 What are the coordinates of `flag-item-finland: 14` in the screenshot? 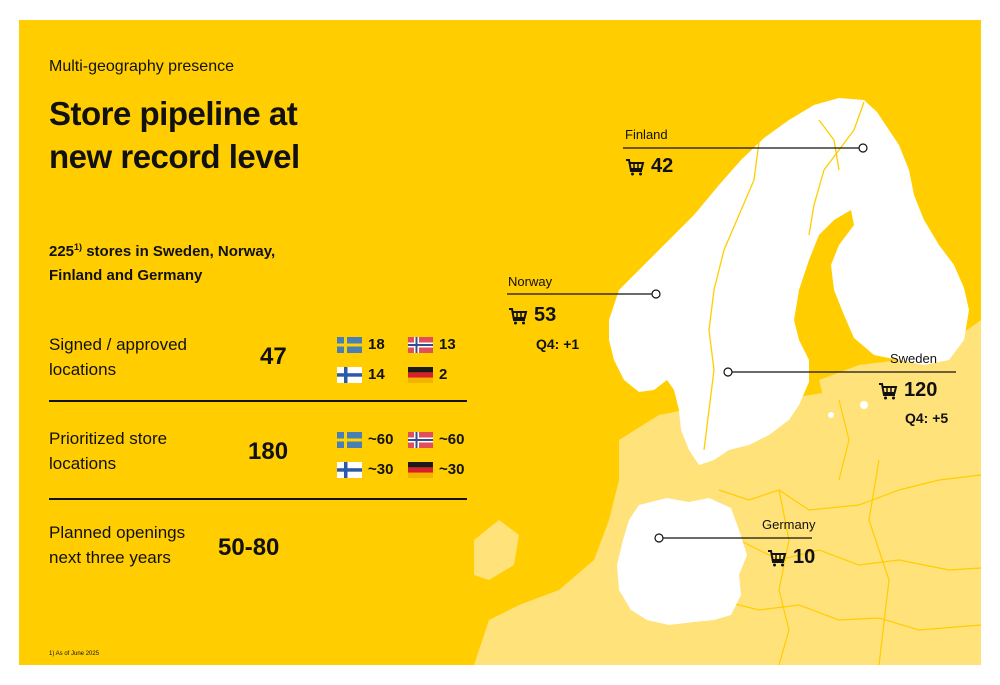 It's located at (361, 374).